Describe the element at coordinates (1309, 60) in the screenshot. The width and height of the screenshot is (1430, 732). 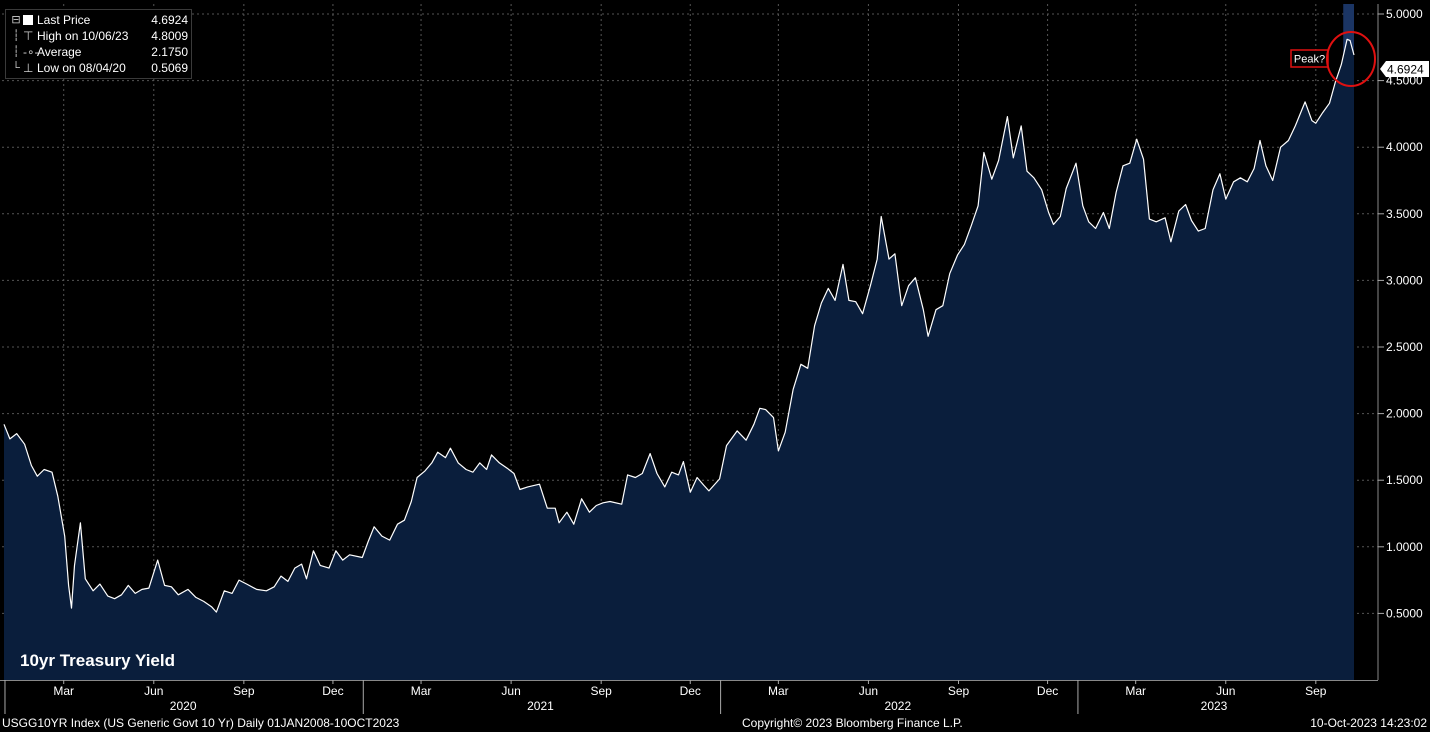
I see `peak-annotation-text: Peak?` at that location.